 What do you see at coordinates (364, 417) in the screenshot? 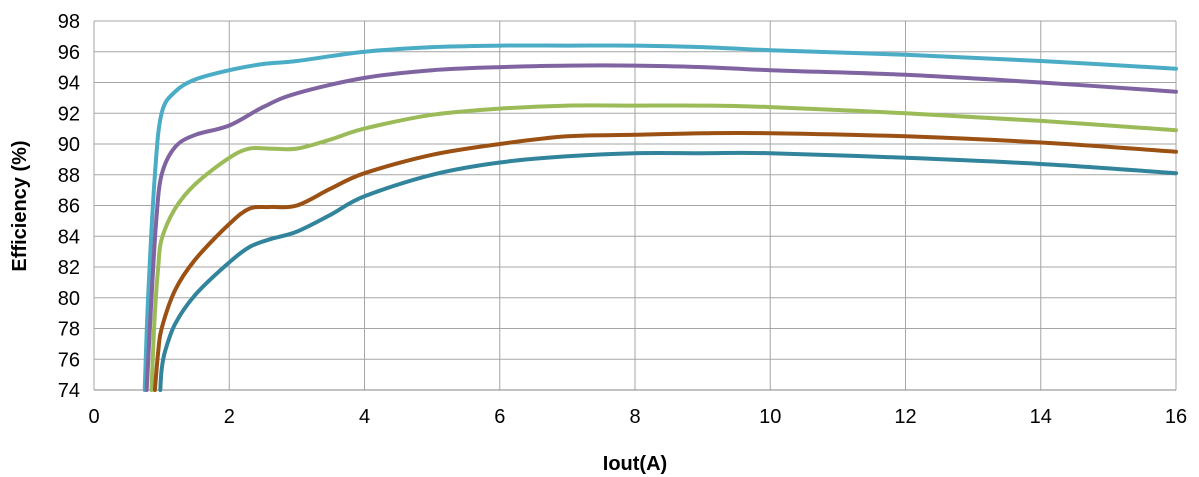
I see `x-tick-label: 4` at bounding box center [364, 417].